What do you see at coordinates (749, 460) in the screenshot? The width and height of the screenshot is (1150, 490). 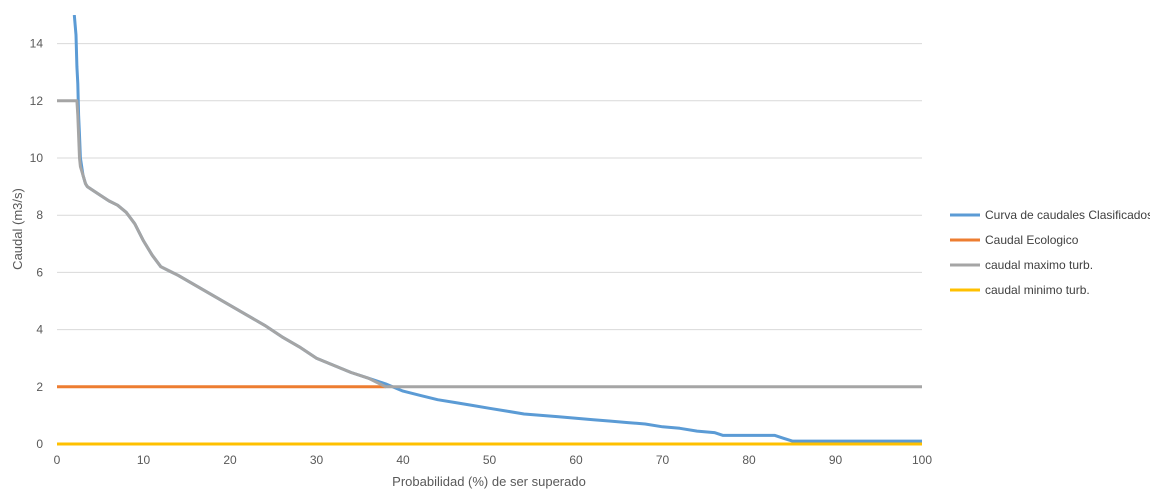 I see `x-tick-label: 80` at bounding box center [749, 460].